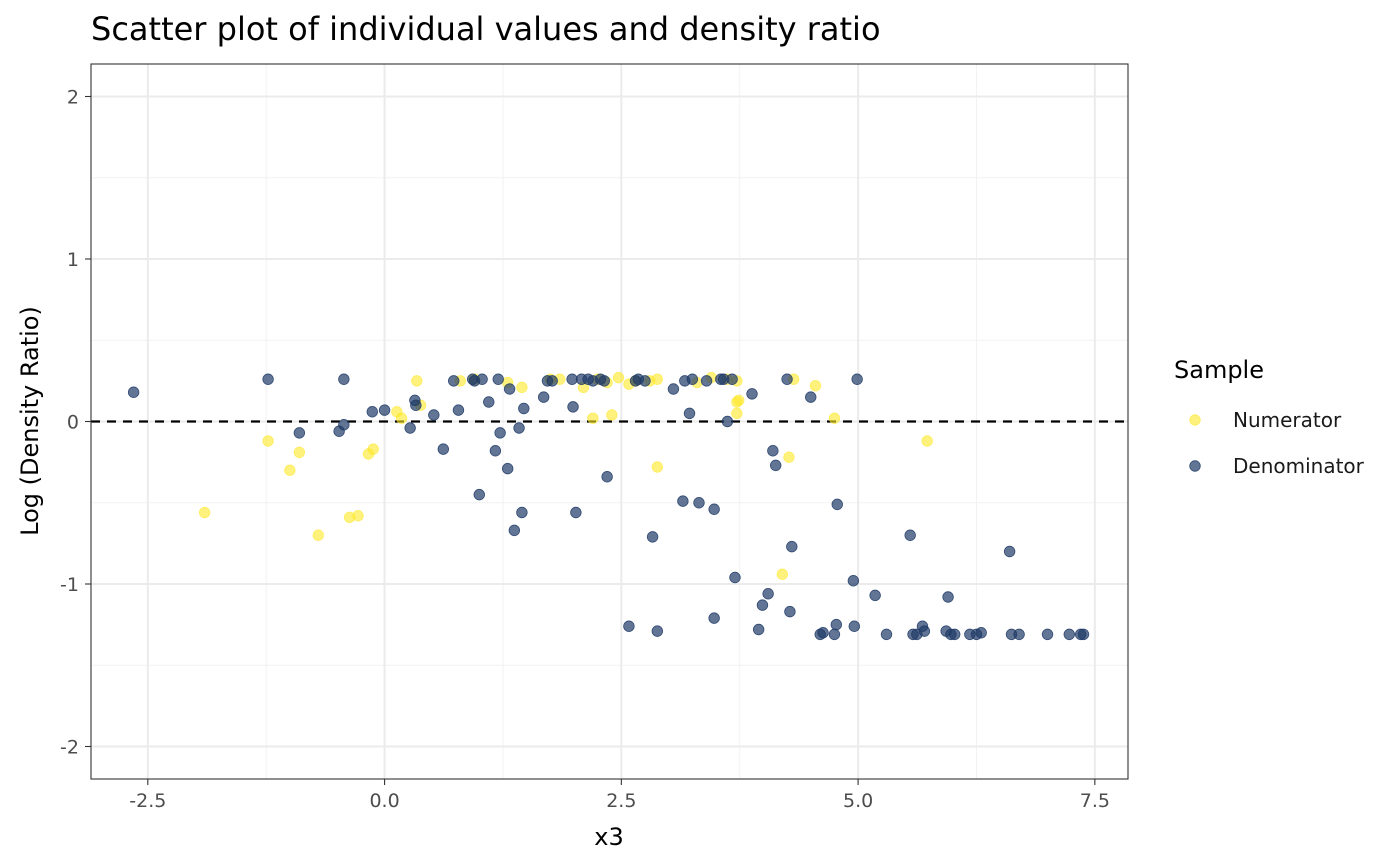 The width and height of the screenshot is (1400, 866). I want to click on legend: Sample Numerator Denominator, so click(1269, 417).